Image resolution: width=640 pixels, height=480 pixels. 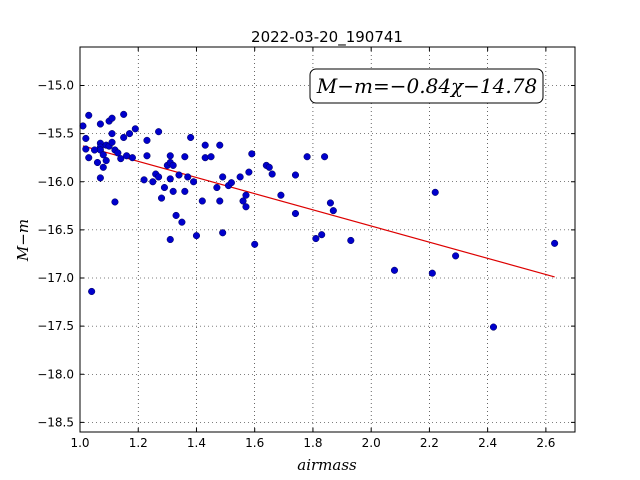 I want to click on x-tick-label: 1.4, so click(x=196, y=443).